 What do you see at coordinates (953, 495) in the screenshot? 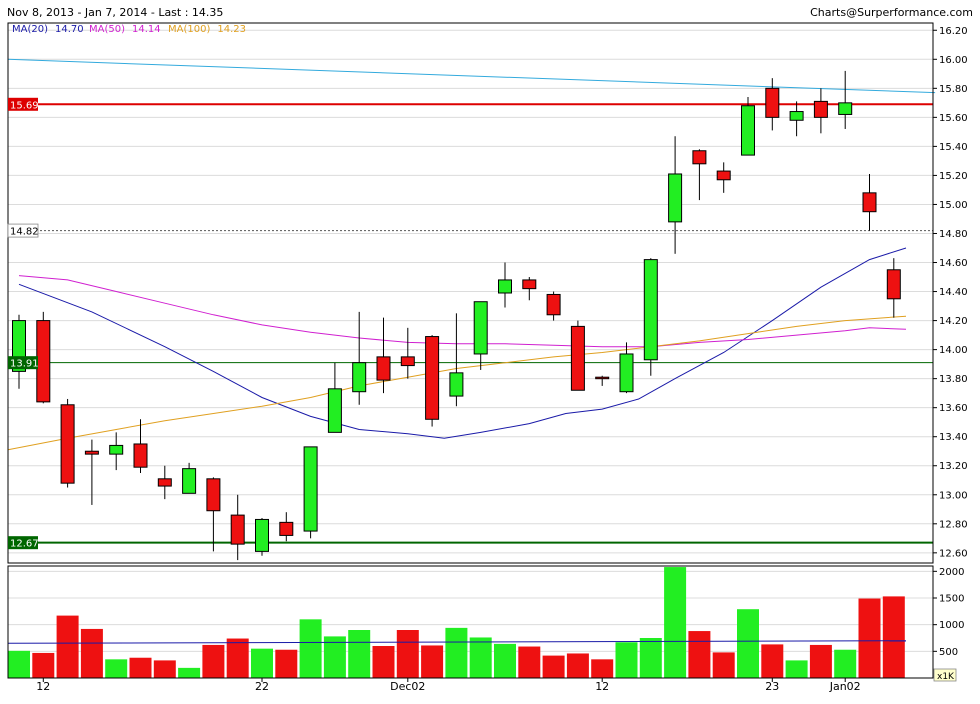
I see `price-tick-label: 13.00` at bounding box center [953, 495].